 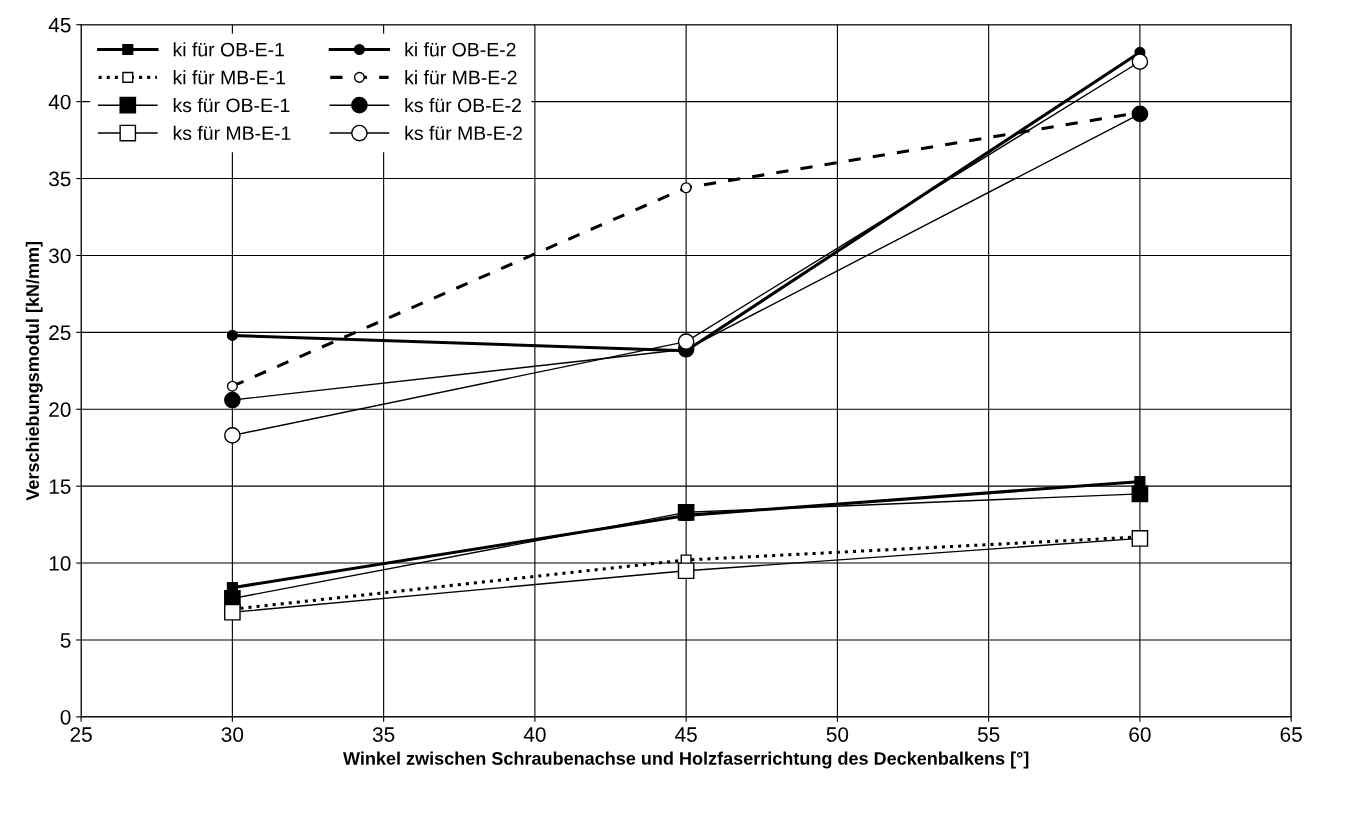 What do you see at coordinates (60, 486) in the screenshot?
I see `y-tick-label: 15` at bounding box center [60, 486].